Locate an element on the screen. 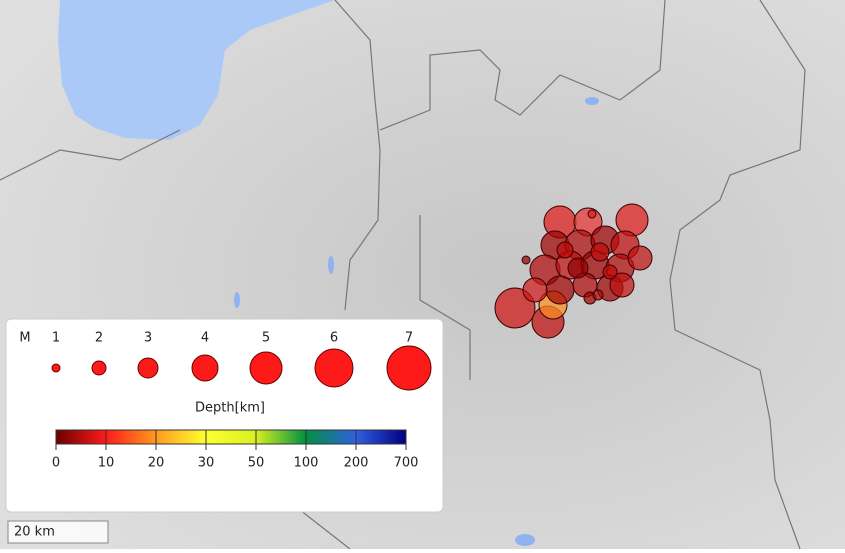 This screenshot has height=553, width=845. magnitude-tick-label: 7 is located at coordinates (409, 338).